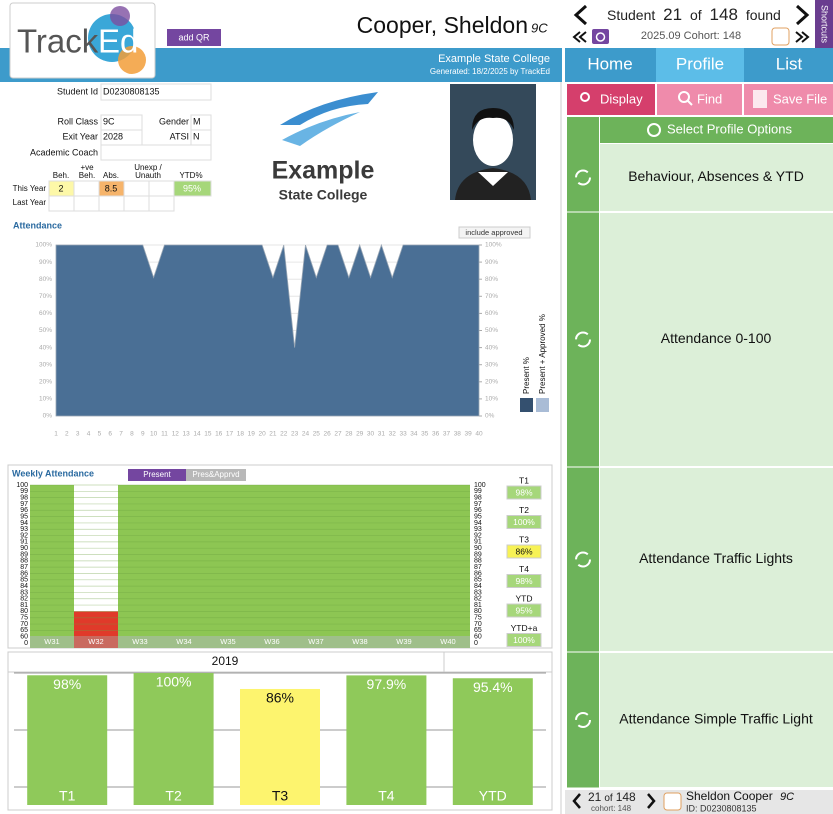 The height and width of the screenshot is (814, 833). I want to click on x-tick-label: 29, so click(360, 434).